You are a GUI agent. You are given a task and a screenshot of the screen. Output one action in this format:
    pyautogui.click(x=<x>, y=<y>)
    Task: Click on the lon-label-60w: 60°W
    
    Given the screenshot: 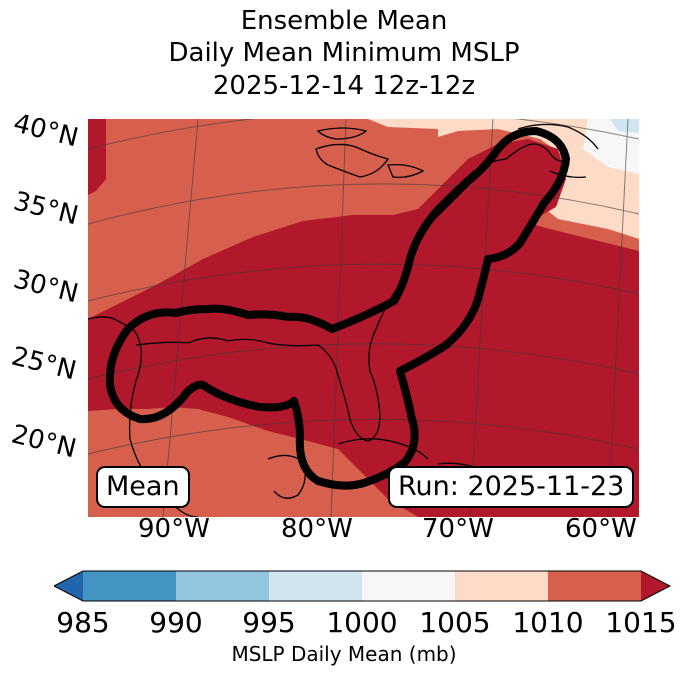 What is the action you would take?
    pyautogui.click(x=601, y=529)
    